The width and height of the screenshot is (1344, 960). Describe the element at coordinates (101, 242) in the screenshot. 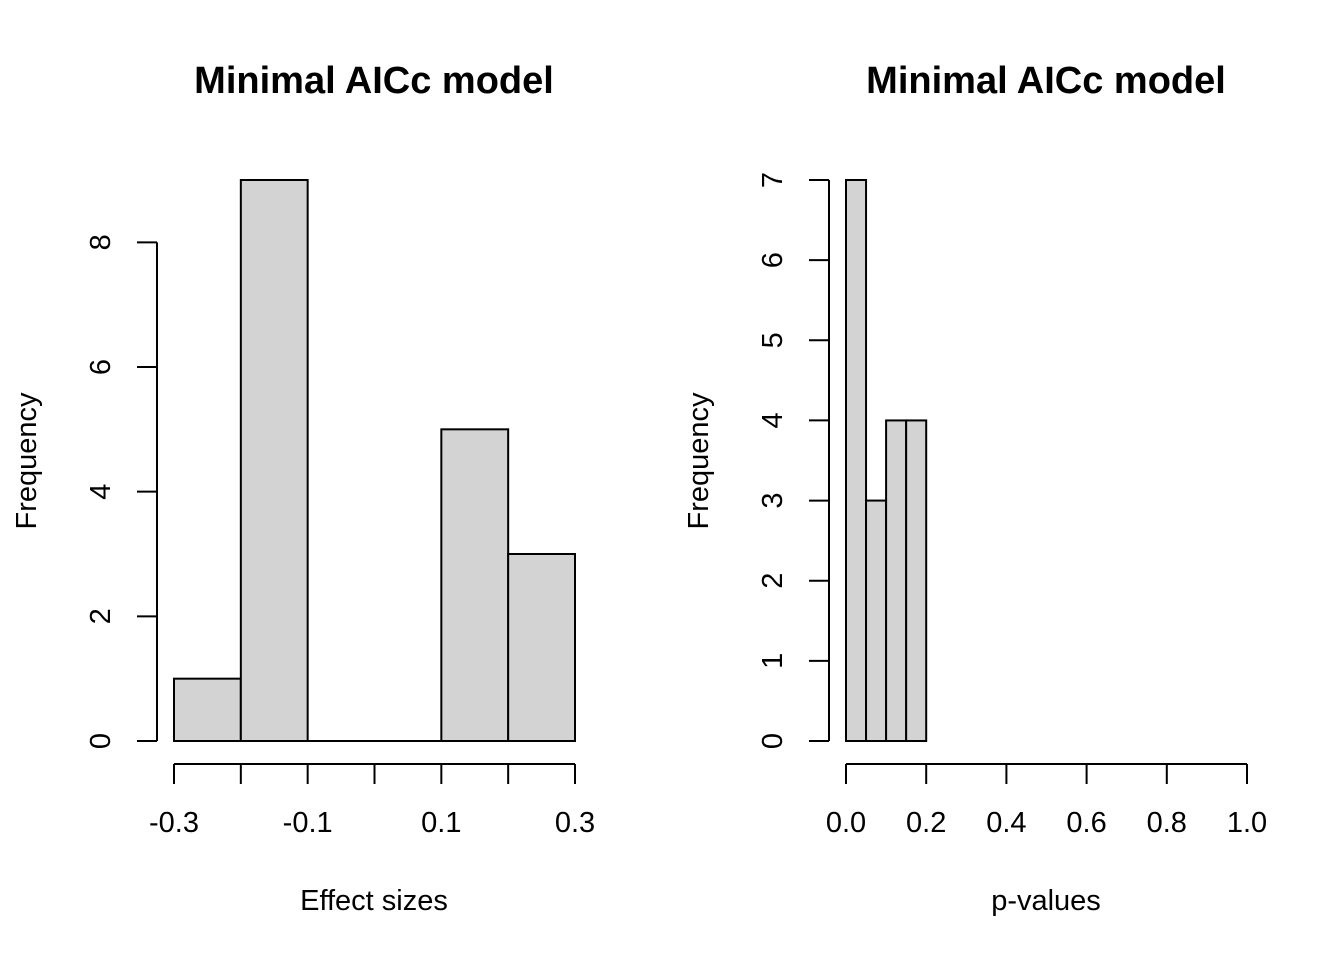

I see `y-tick-label: 8` at that location.